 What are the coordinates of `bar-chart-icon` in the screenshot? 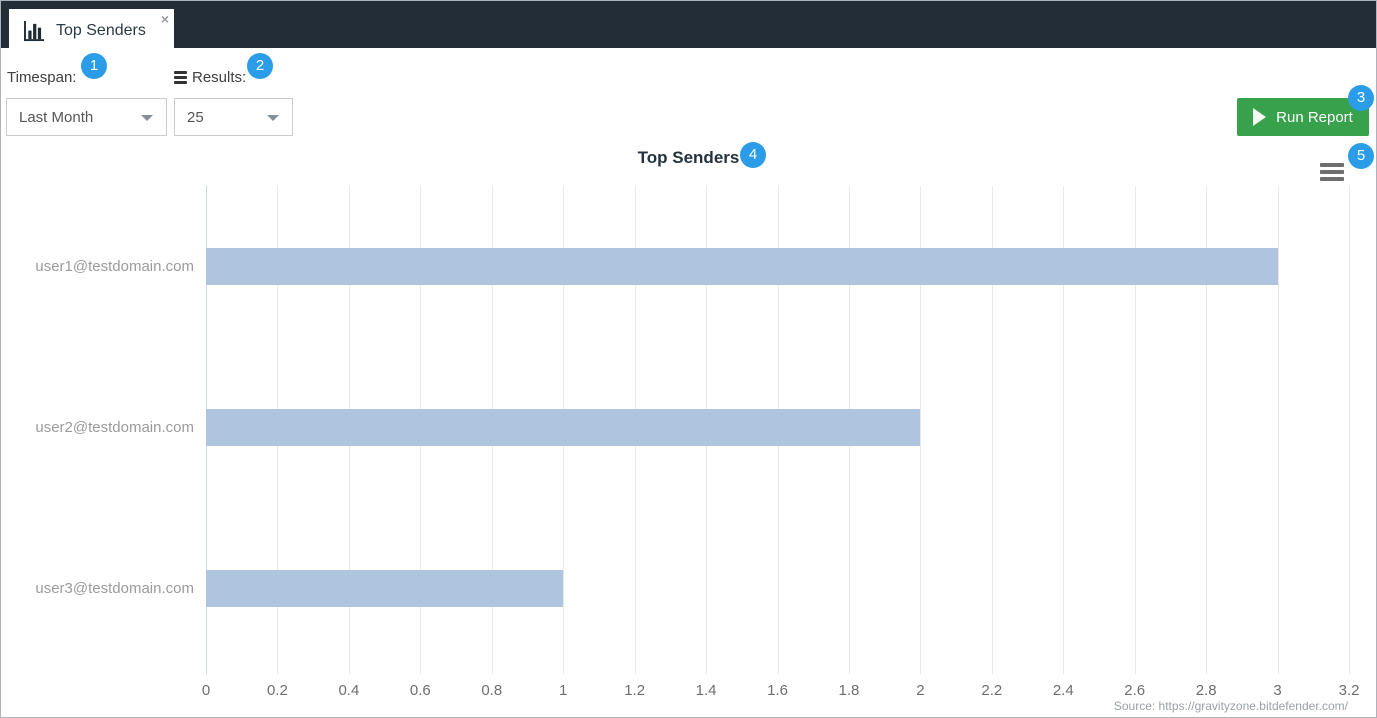 It's located at (34, 30).